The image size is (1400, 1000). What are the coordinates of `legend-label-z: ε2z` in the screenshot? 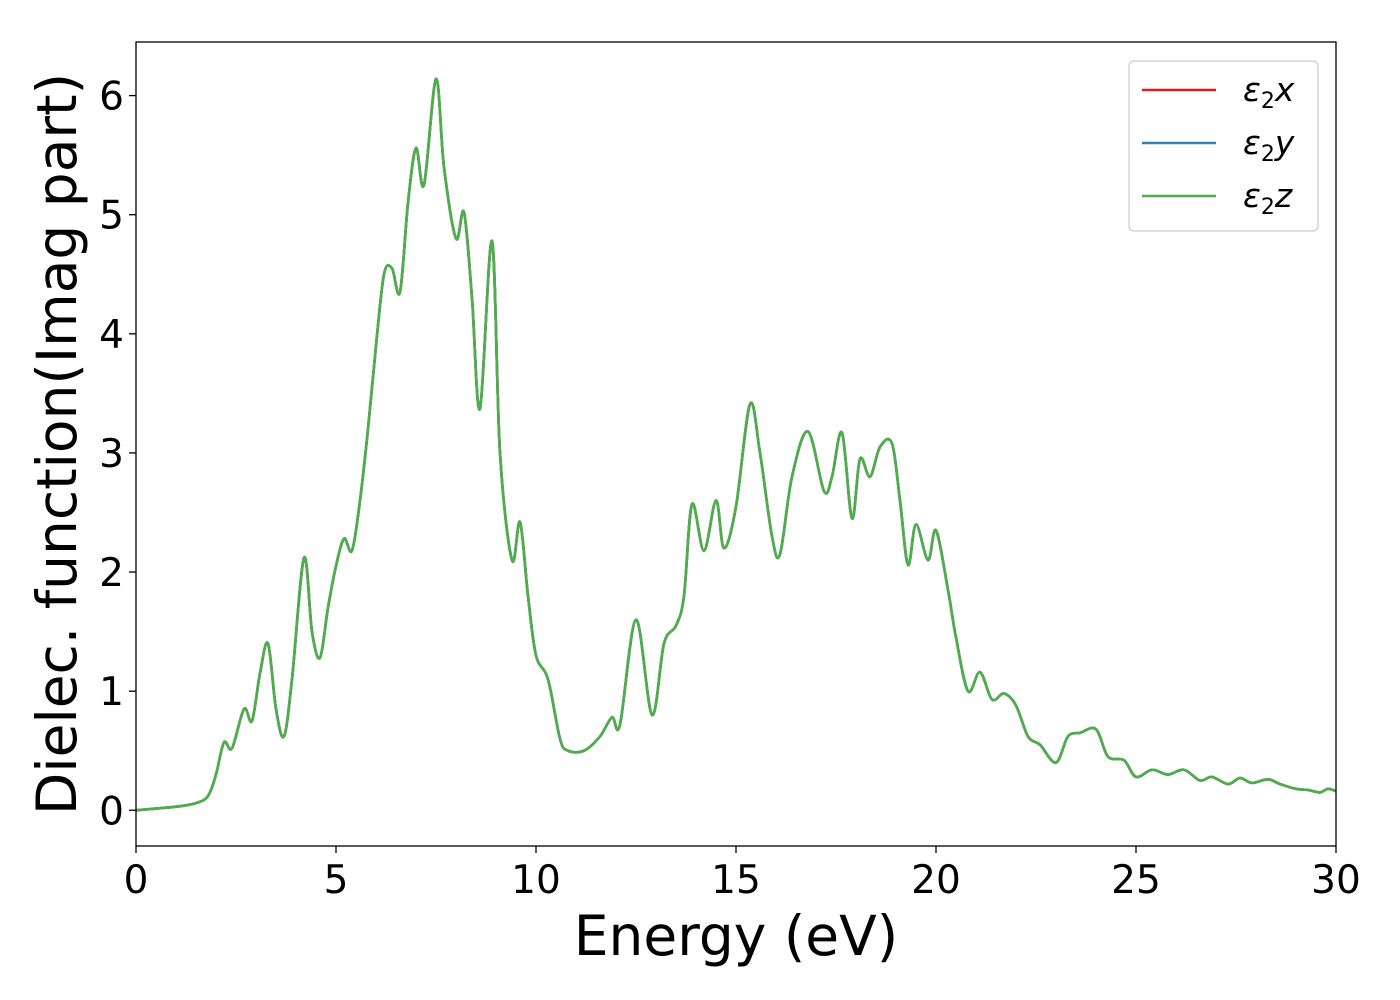 It's located at (1268, 198).